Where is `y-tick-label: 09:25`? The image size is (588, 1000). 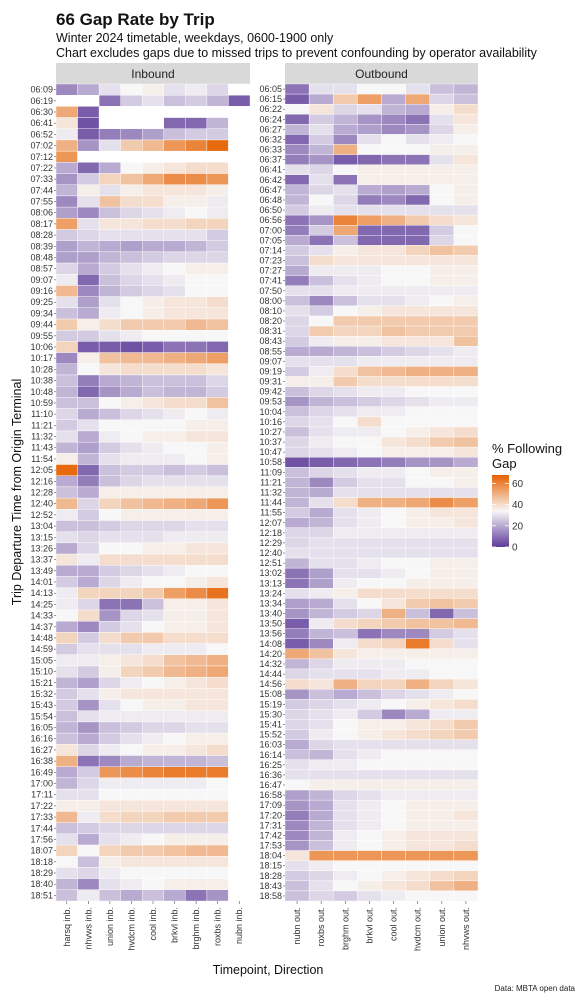 y-tick-label: 09:25 is located at coordinates (41, 302).